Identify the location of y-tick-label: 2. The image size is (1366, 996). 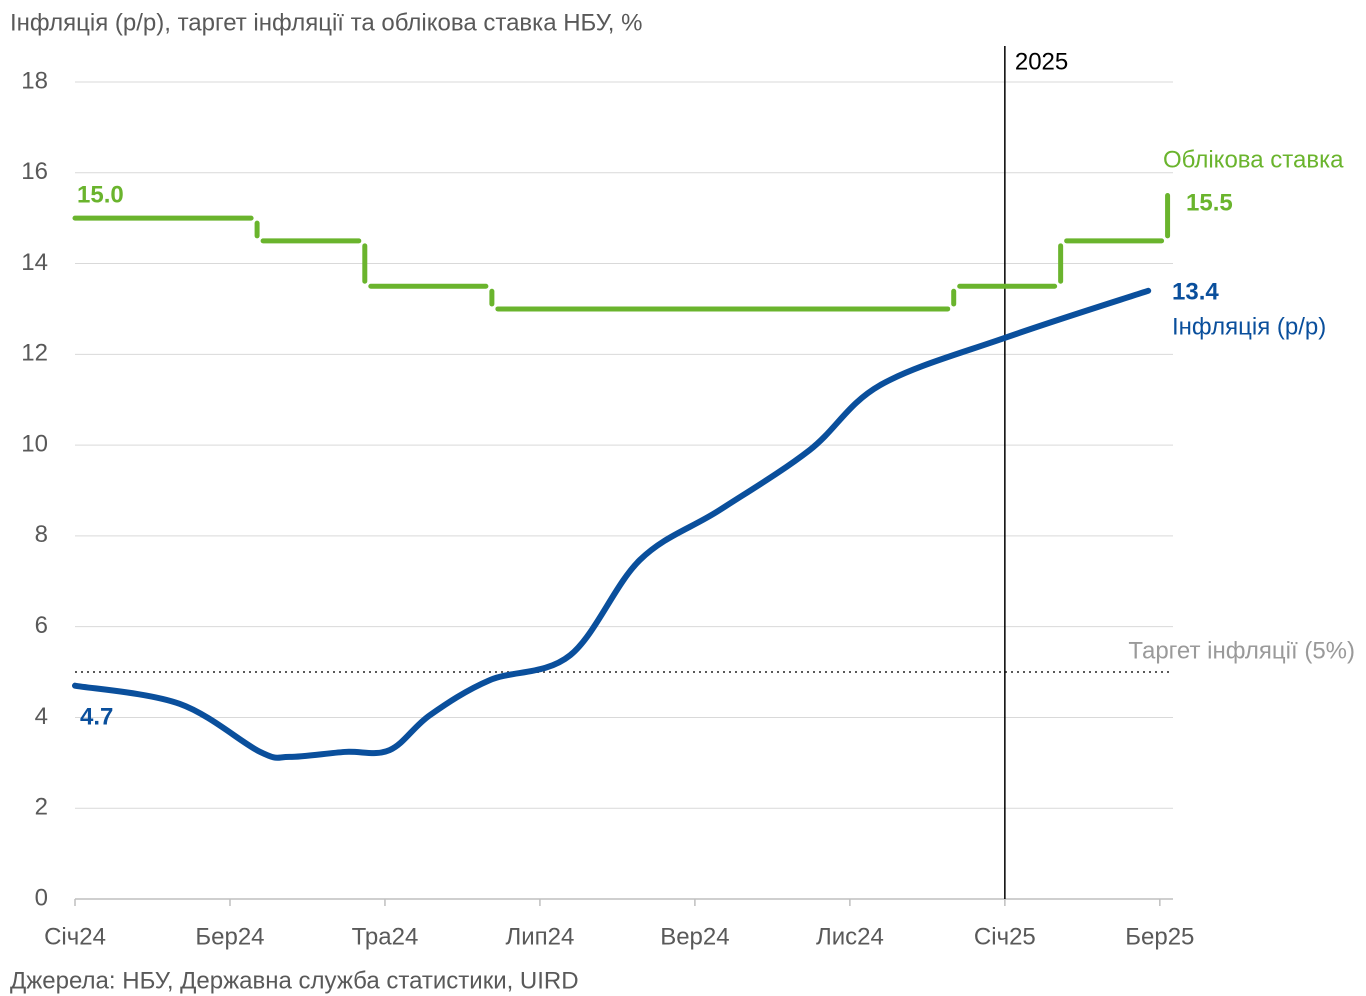
(41, 807).